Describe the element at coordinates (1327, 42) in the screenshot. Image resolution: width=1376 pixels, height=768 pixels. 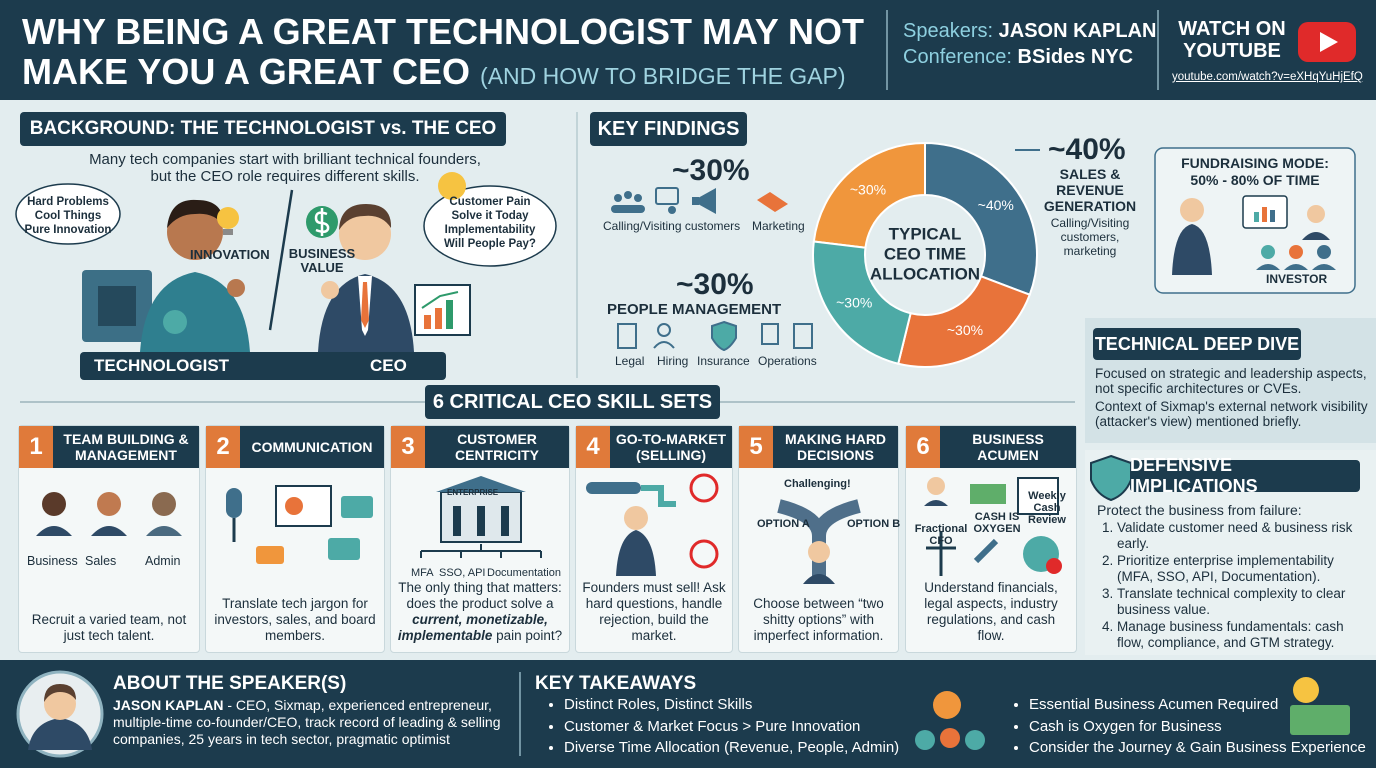
I see `youtube-icon` at that location.